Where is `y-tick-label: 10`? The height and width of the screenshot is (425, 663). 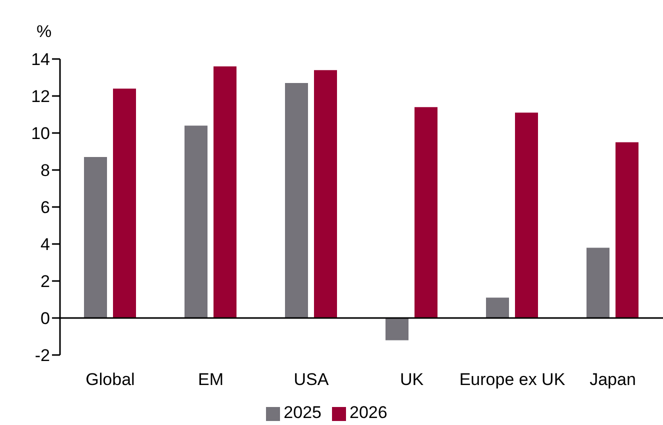 y-tick-label: 10 is located at coordinates (40, 134).